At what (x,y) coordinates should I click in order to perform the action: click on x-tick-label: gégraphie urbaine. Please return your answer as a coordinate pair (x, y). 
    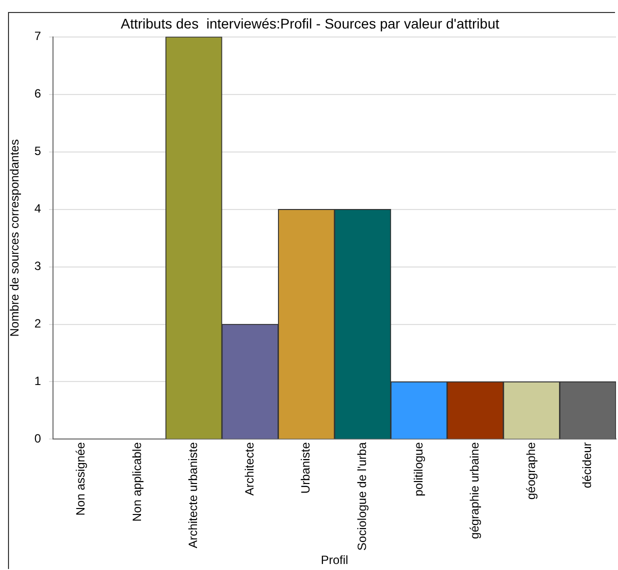
    Looking at the image, I should click on (475, 490).